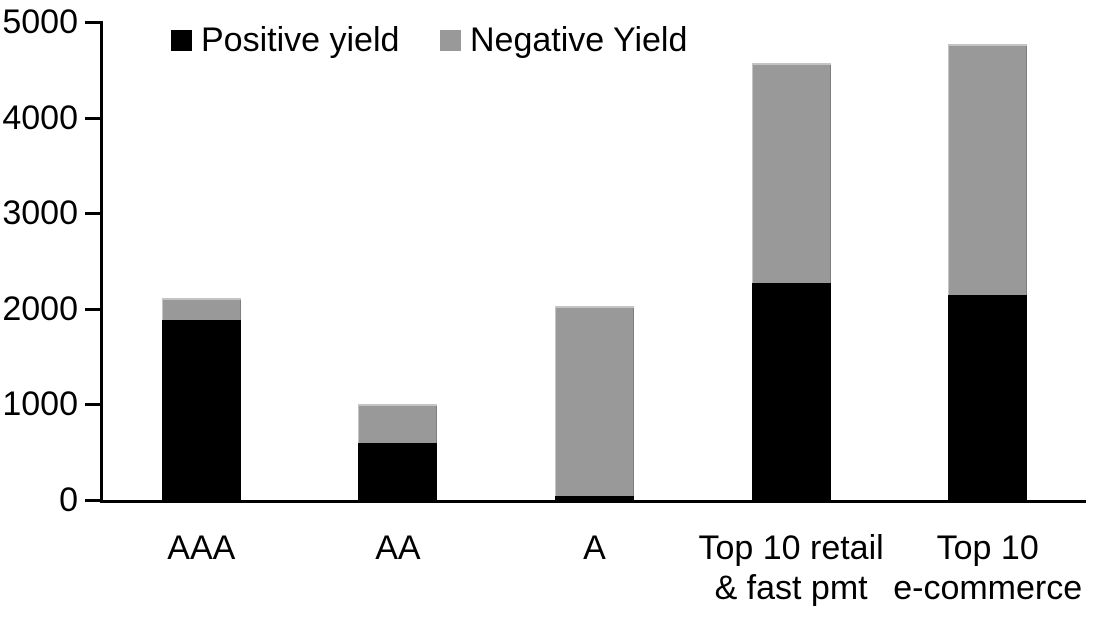 The image size is (1102, 618). I want to click on x-axis-label-top10-ecommerce: Top 10 e-commerce, so click(987, 568).